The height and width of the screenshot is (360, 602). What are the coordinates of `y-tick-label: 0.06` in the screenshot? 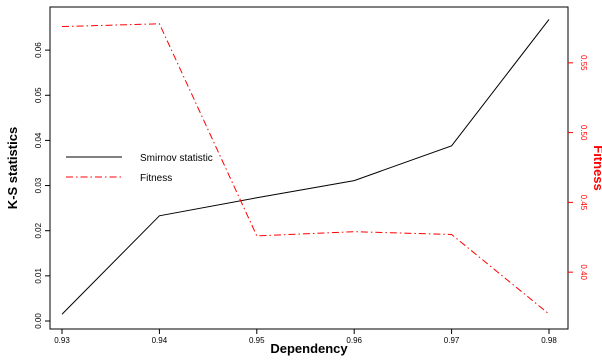 It's located at (38, 50).